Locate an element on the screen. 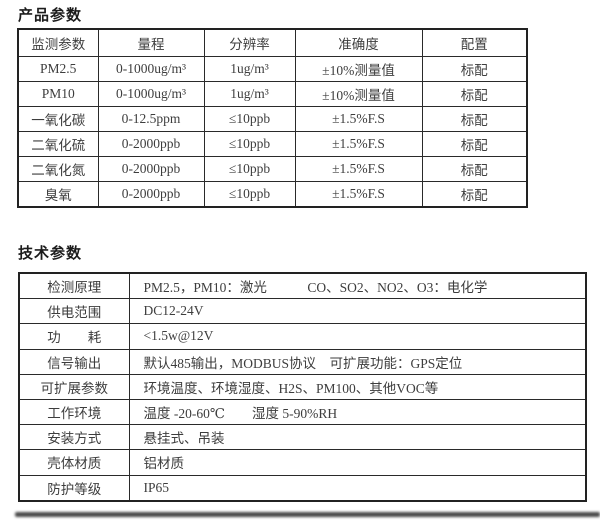 This screenshot has width=600, height=520. row-value: 铝材质 is located at coordinates (357, 462).